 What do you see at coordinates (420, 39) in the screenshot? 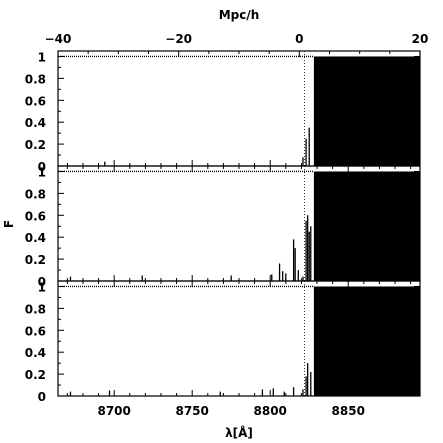
I see `top-tick-label: 20` at bounding box center [420, 39].